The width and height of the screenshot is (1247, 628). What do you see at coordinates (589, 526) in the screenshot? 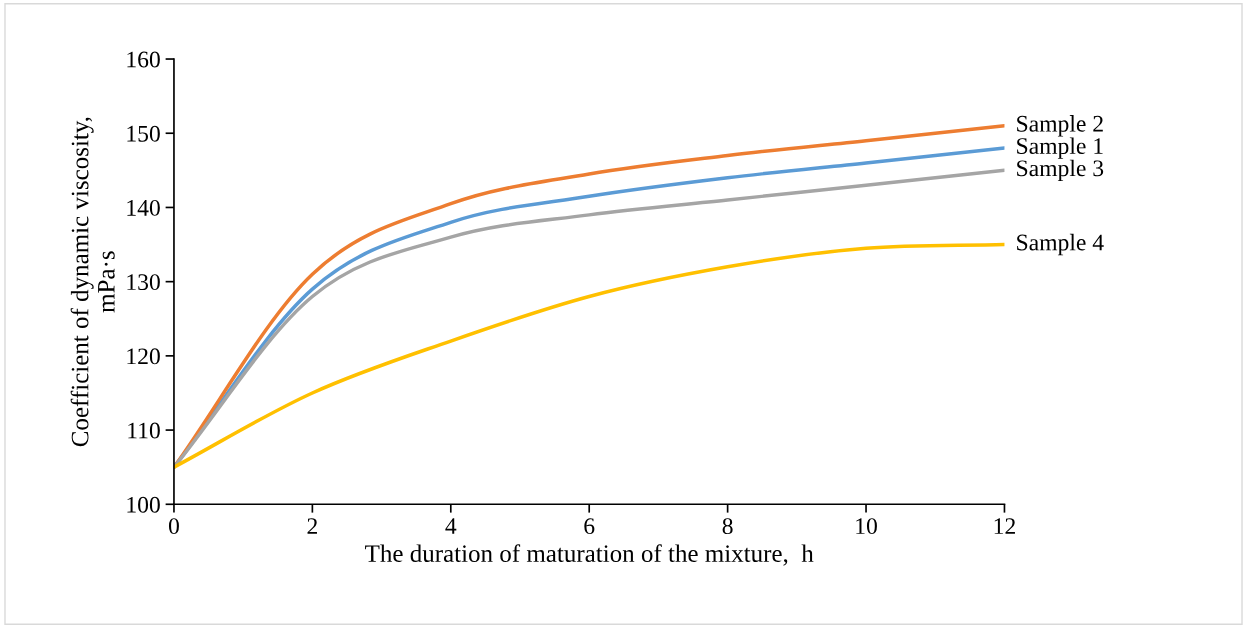
I see `x-tick-label: 6` at bounding box center [589, 526].